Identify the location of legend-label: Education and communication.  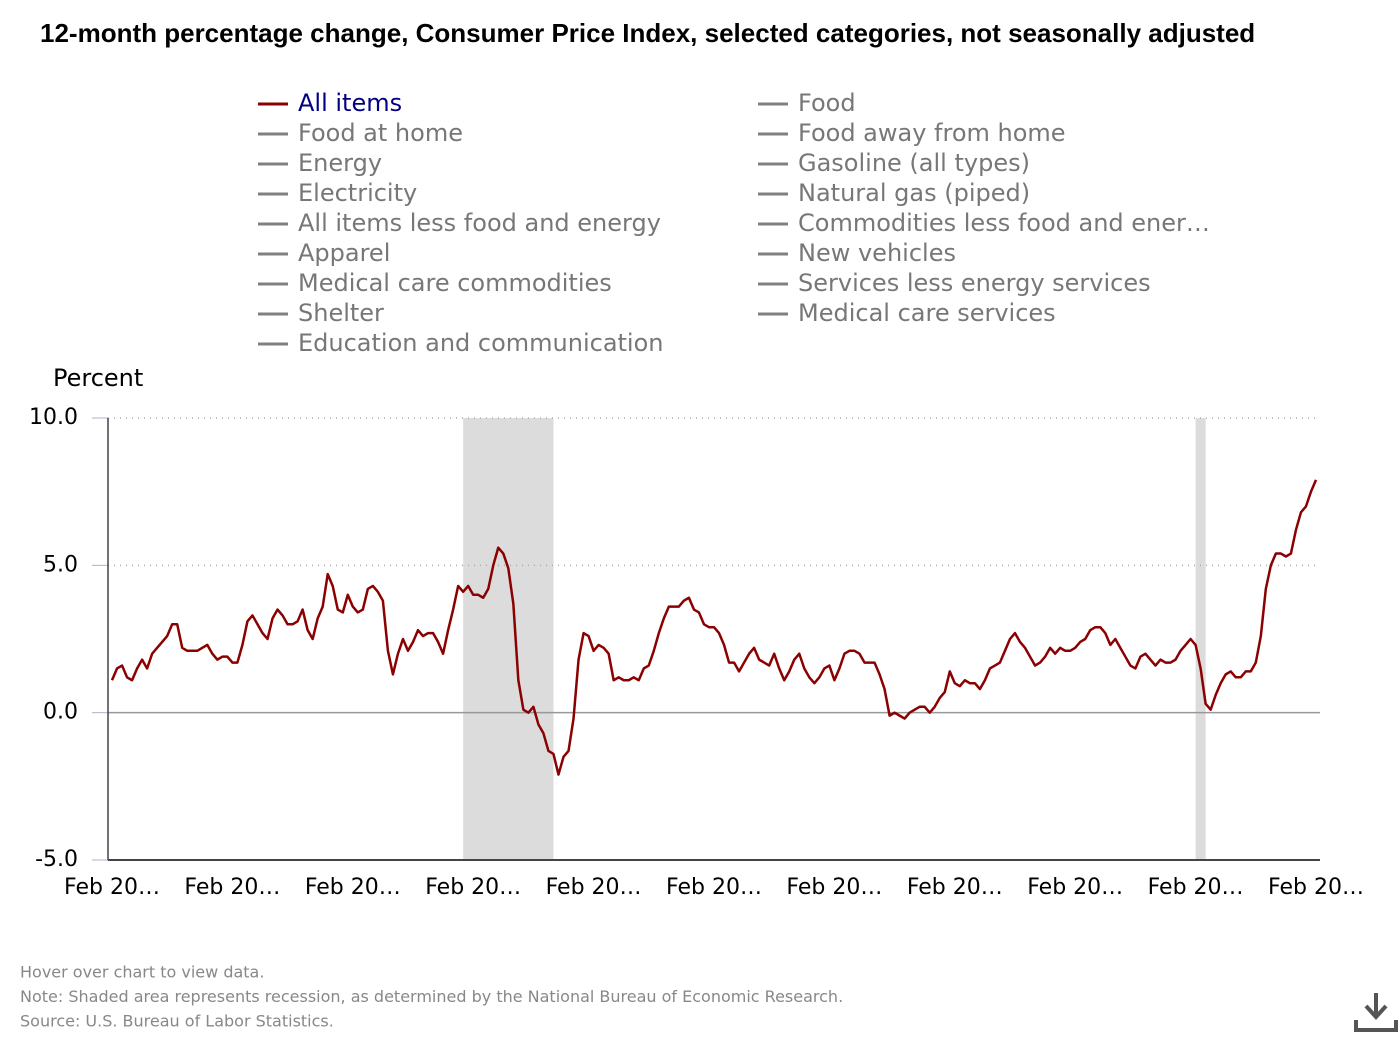
(481, 343).